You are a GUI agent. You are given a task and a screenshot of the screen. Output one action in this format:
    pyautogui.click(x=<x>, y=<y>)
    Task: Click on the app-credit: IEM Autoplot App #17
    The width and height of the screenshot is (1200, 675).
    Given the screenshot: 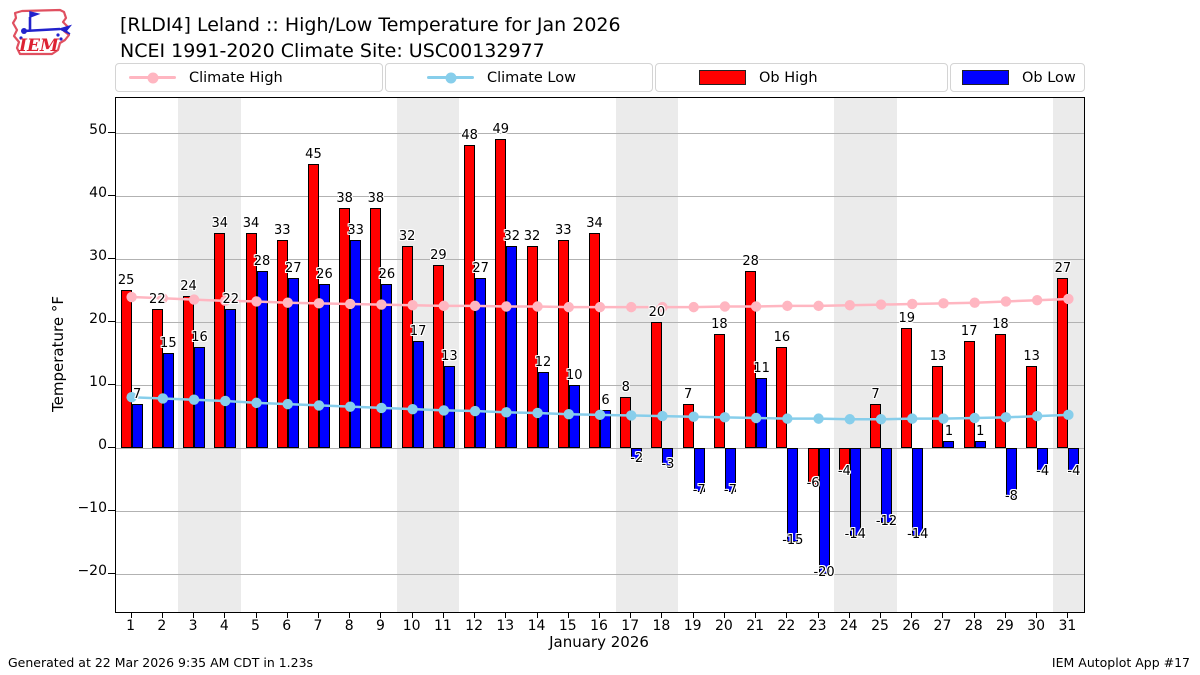 What is the action you would take?
    pyautogui.click(x=1120, y=662)
    